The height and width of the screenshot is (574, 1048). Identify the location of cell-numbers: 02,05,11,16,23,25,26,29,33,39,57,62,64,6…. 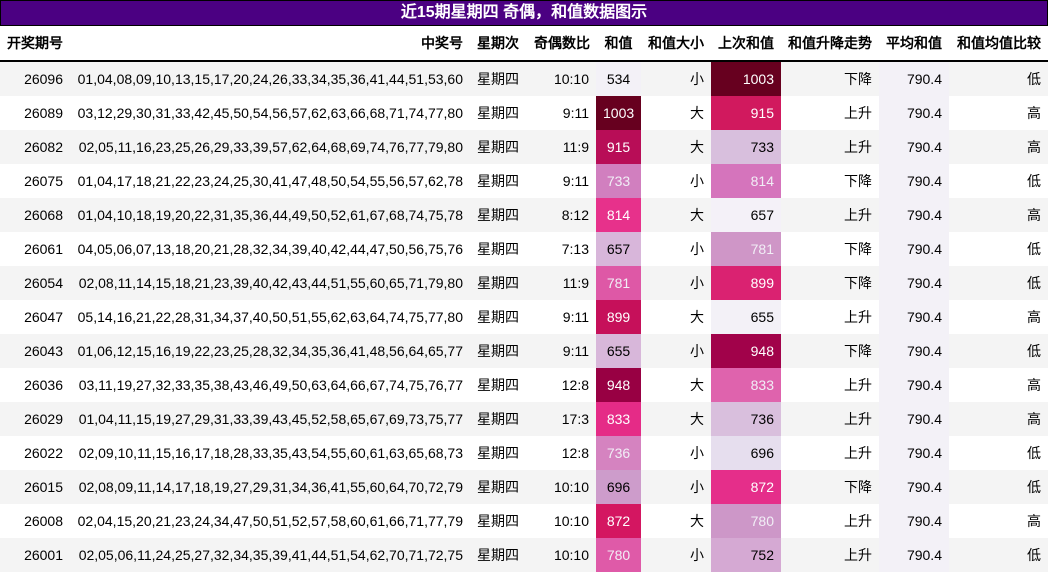
(270, 147).